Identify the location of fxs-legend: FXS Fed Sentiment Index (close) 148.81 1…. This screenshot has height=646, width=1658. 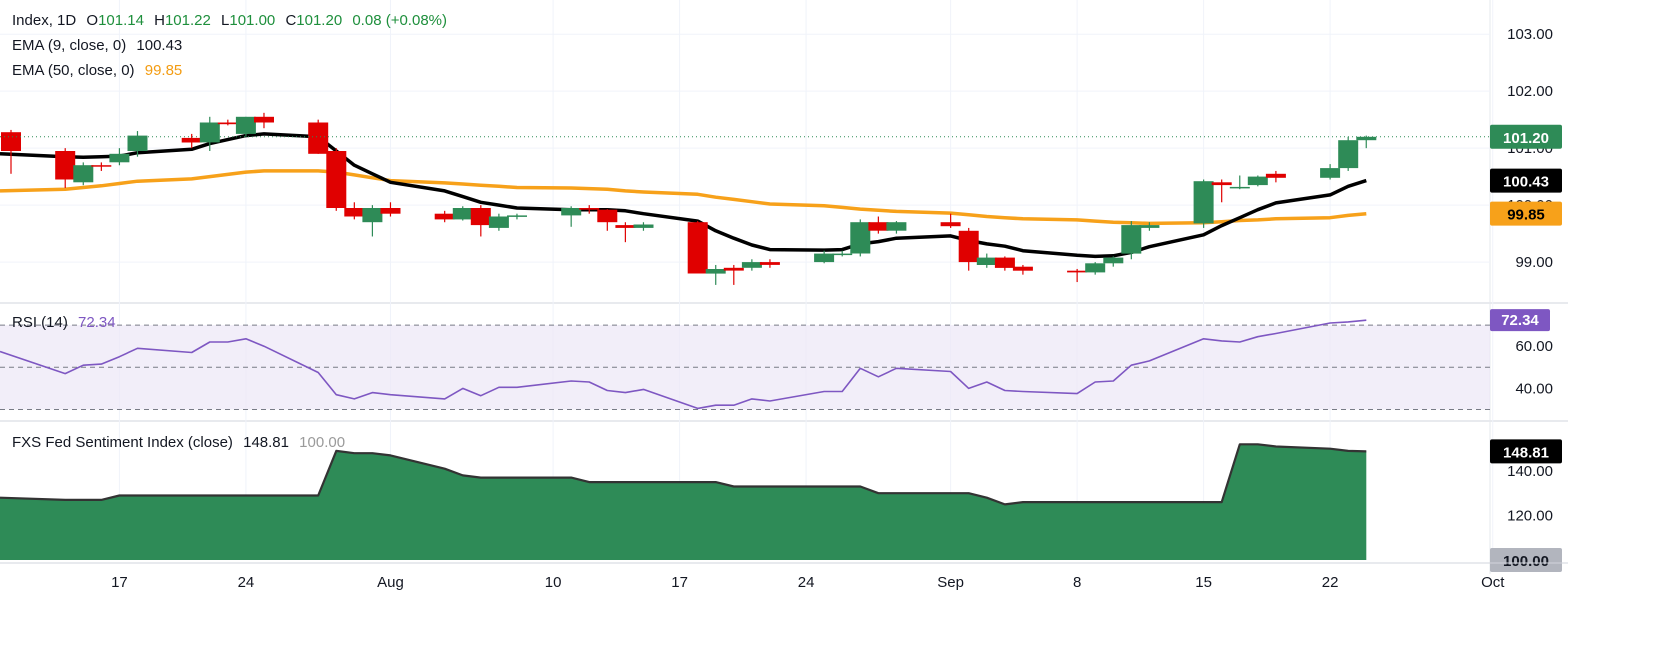
(181, 442).